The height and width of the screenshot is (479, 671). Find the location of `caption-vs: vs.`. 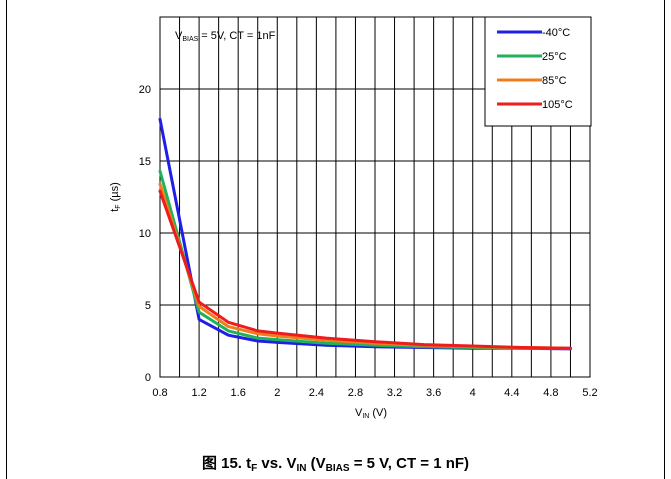

caption-vs: vs. is located at coordinates (272, 463).